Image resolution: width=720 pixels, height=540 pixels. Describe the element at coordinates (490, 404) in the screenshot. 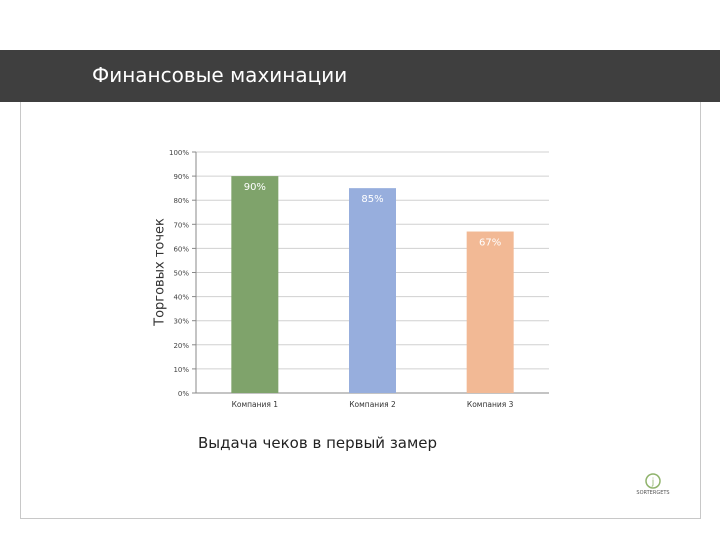

I see `x-tick-label: Компания 3` at that location.